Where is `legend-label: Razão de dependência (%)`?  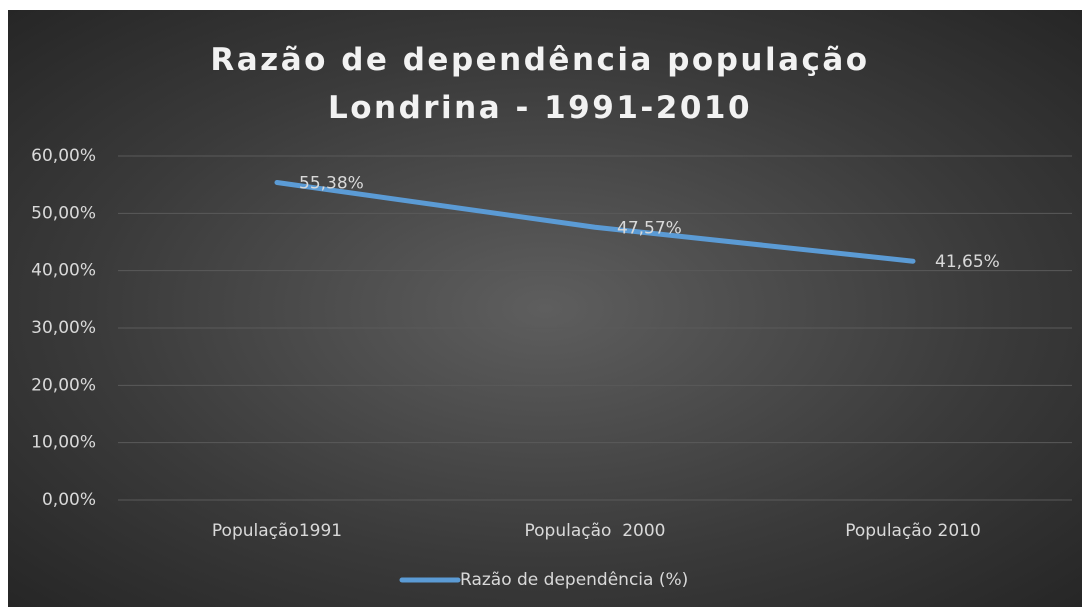 legend-label: Razão de dependência (%) is located at coordinates (574, 580).